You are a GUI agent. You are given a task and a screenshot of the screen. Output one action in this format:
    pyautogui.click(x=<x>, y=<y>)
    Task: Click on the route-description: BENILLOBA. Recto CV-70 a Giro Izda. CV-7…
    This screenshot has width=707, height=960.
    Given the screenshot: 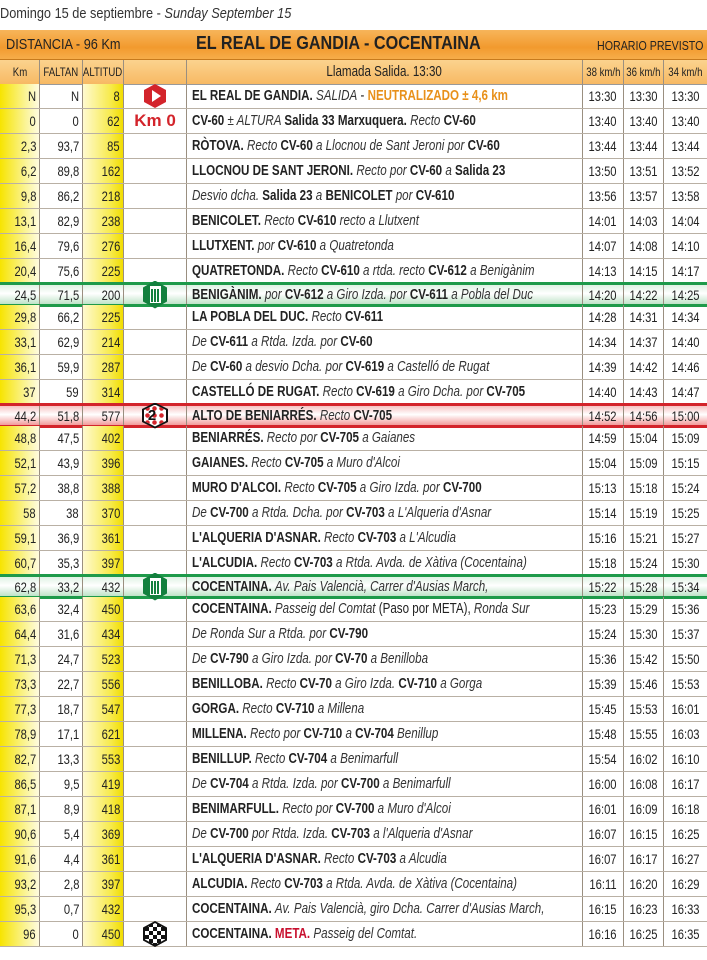 What is the action you would take?
    pyautogui.click(x=385, y=684)
    